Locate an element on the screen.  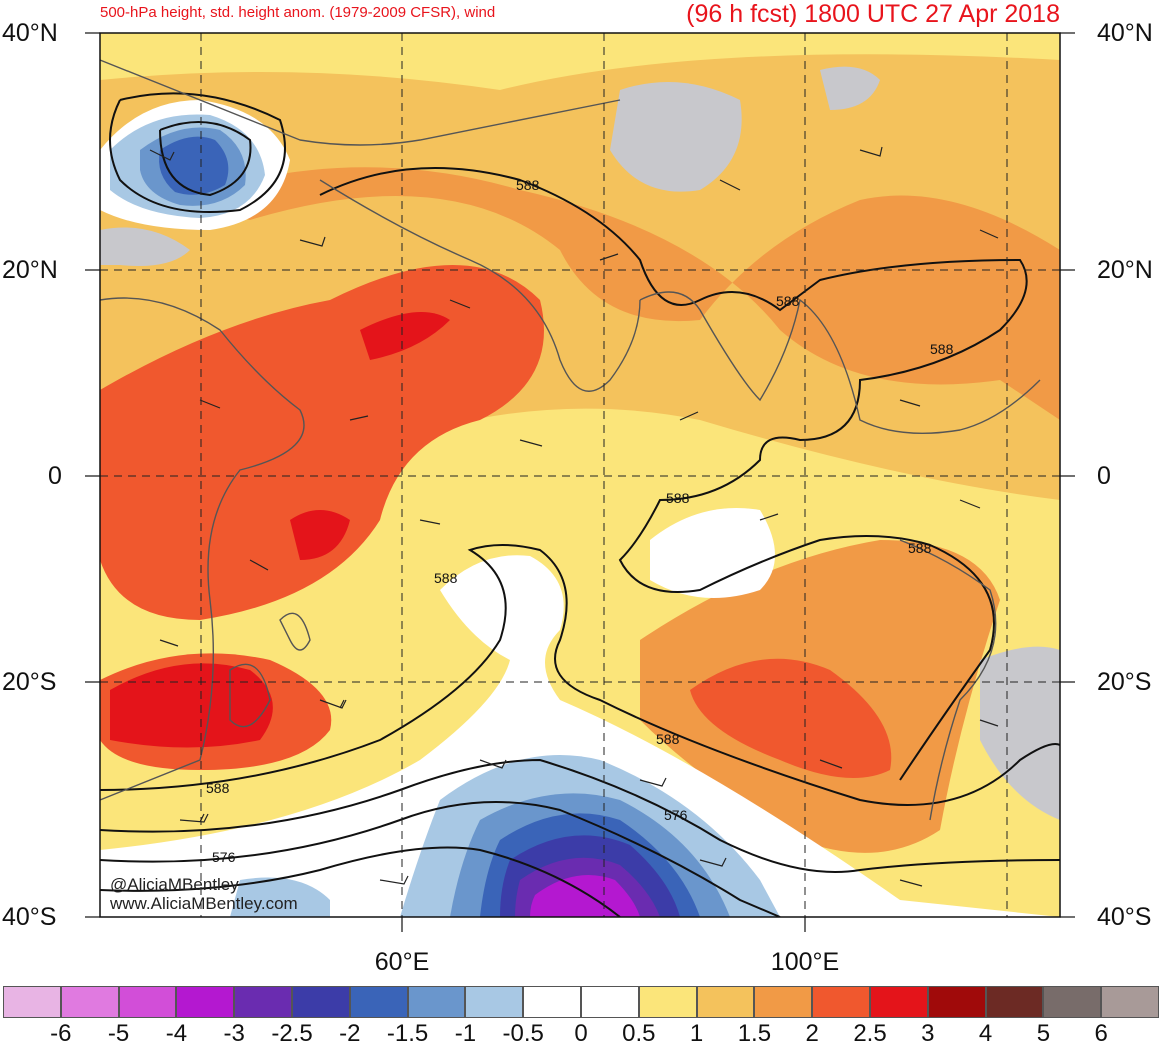
lon-label-60e: 60°E is located at coordinates (402, 962).